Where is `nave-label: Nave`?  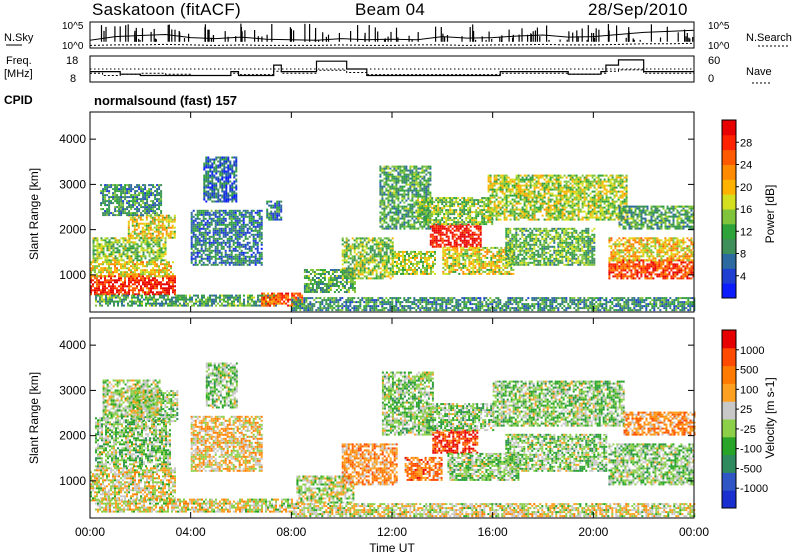
nave-label: Nave is located at coordinates (759, 72).